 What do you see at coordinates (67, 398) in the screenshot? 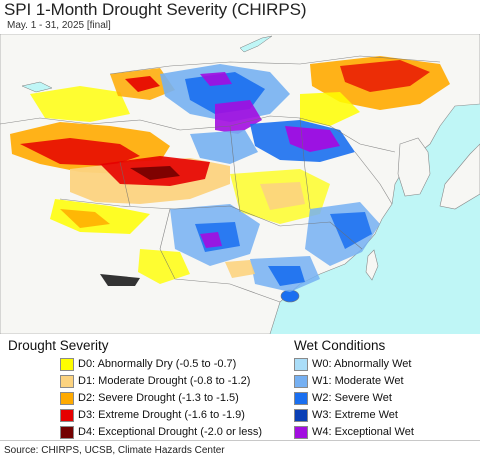
I see `legend-swatch-d2` at bounding box center [67, 398].